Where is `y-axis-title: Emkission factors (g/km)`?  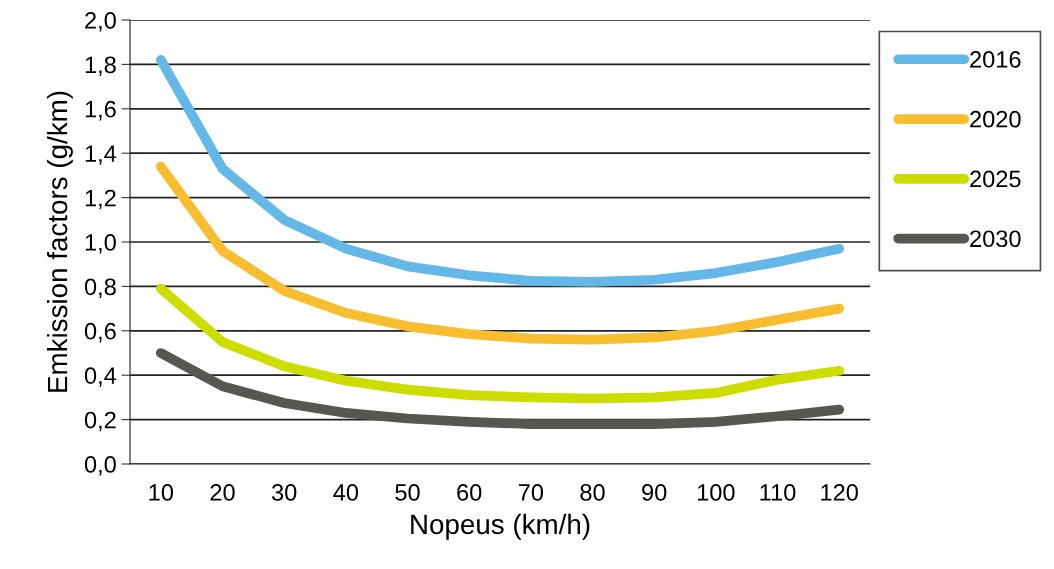
y-axis-title: Emkission factors (g/km) is located at coordinates (59, 241).